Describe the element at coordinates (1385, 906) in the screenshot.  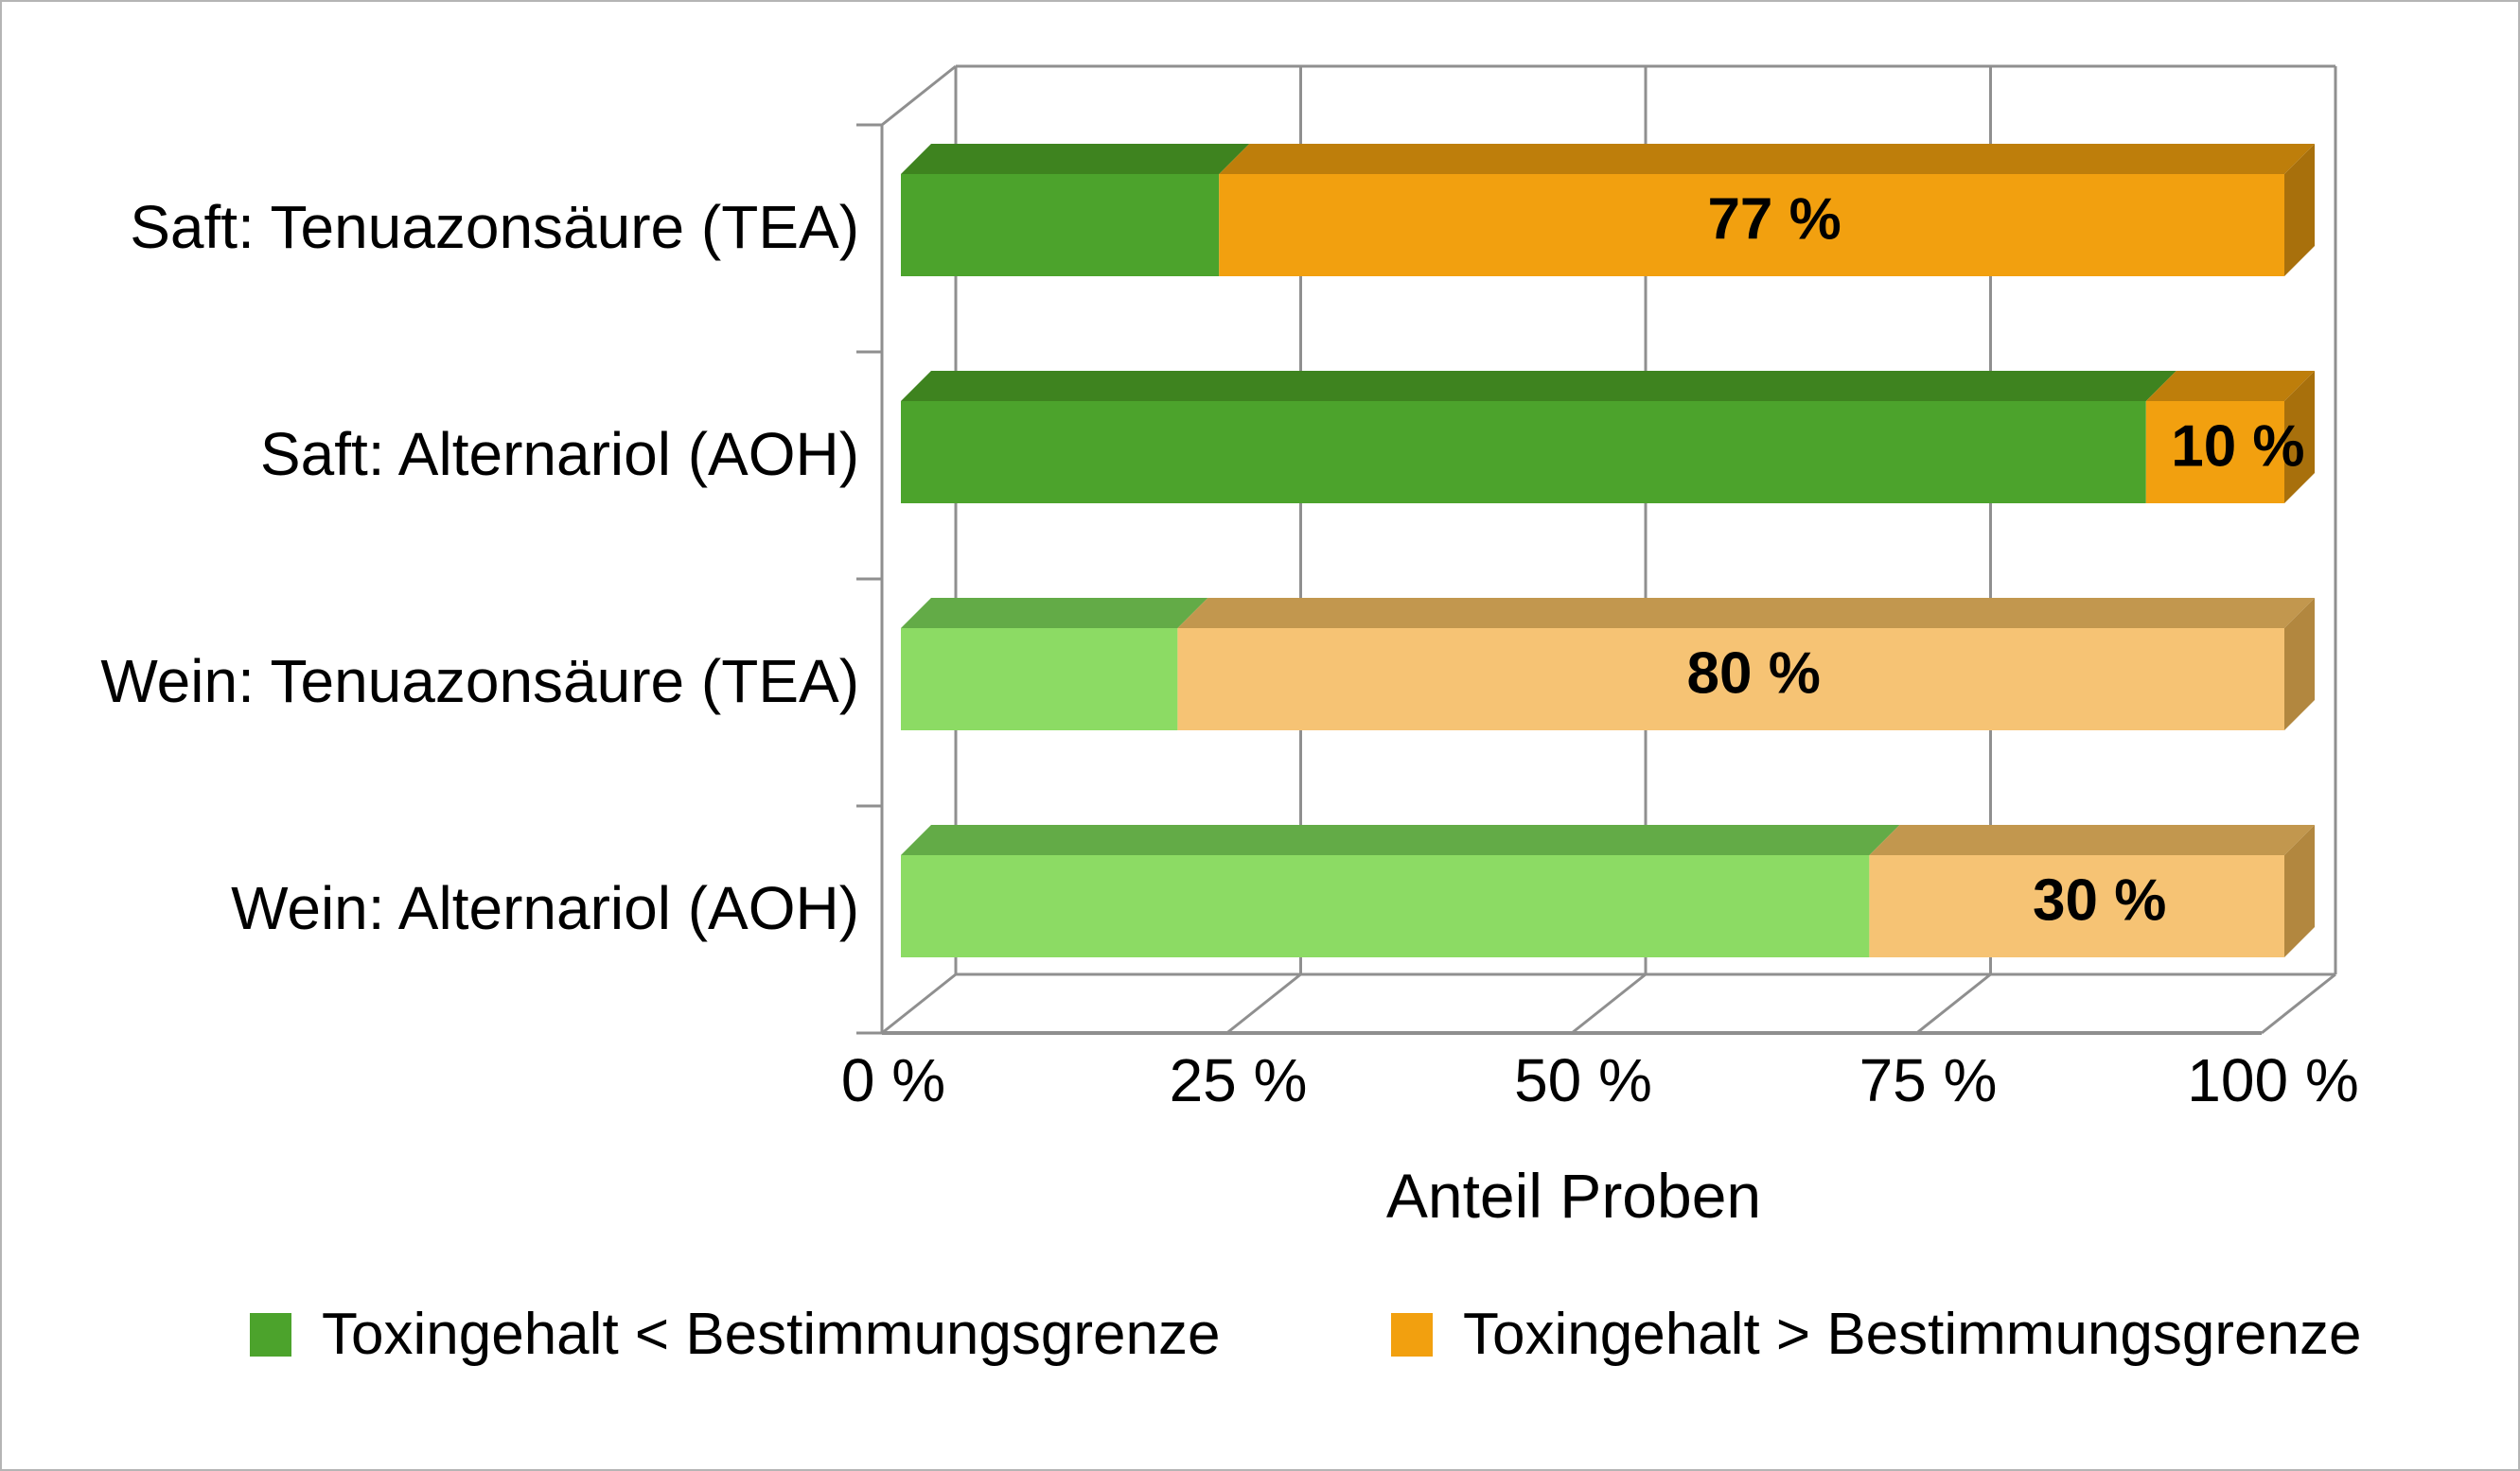
I see `bar-segment-below-limit-row3` at that location.